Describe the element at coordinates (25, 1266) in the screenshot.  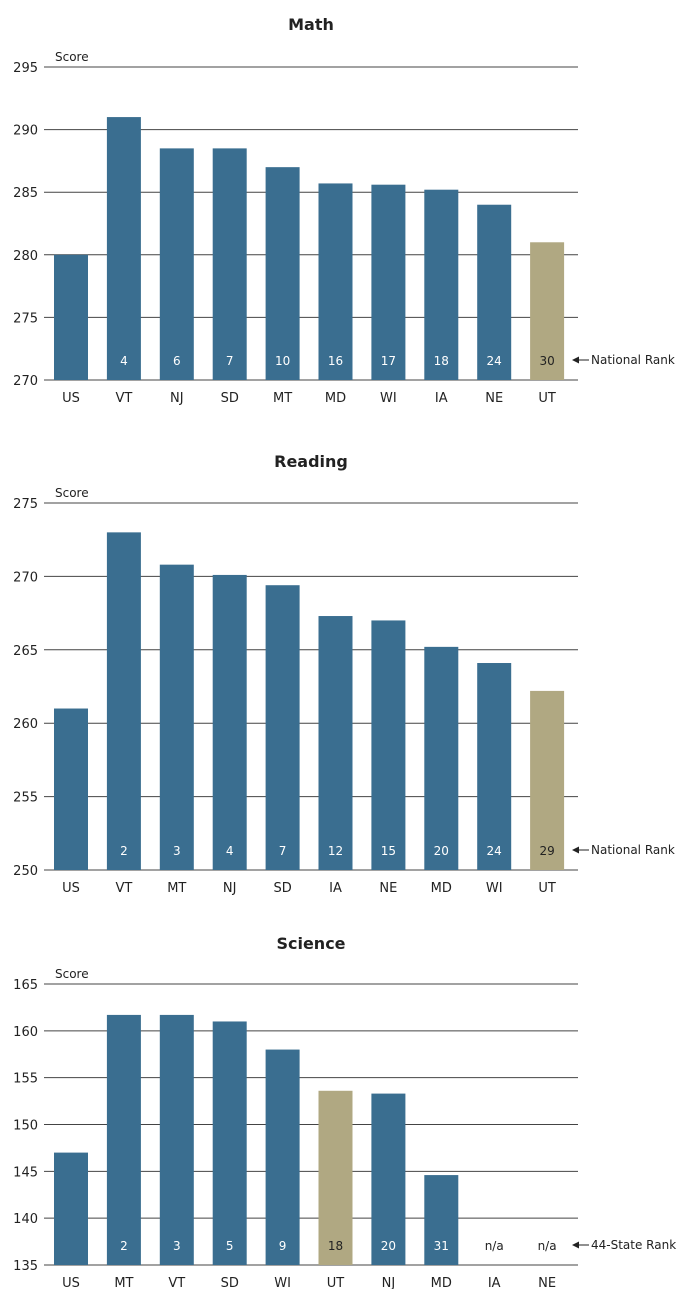
I see `y-tick-label: 135` at that location.